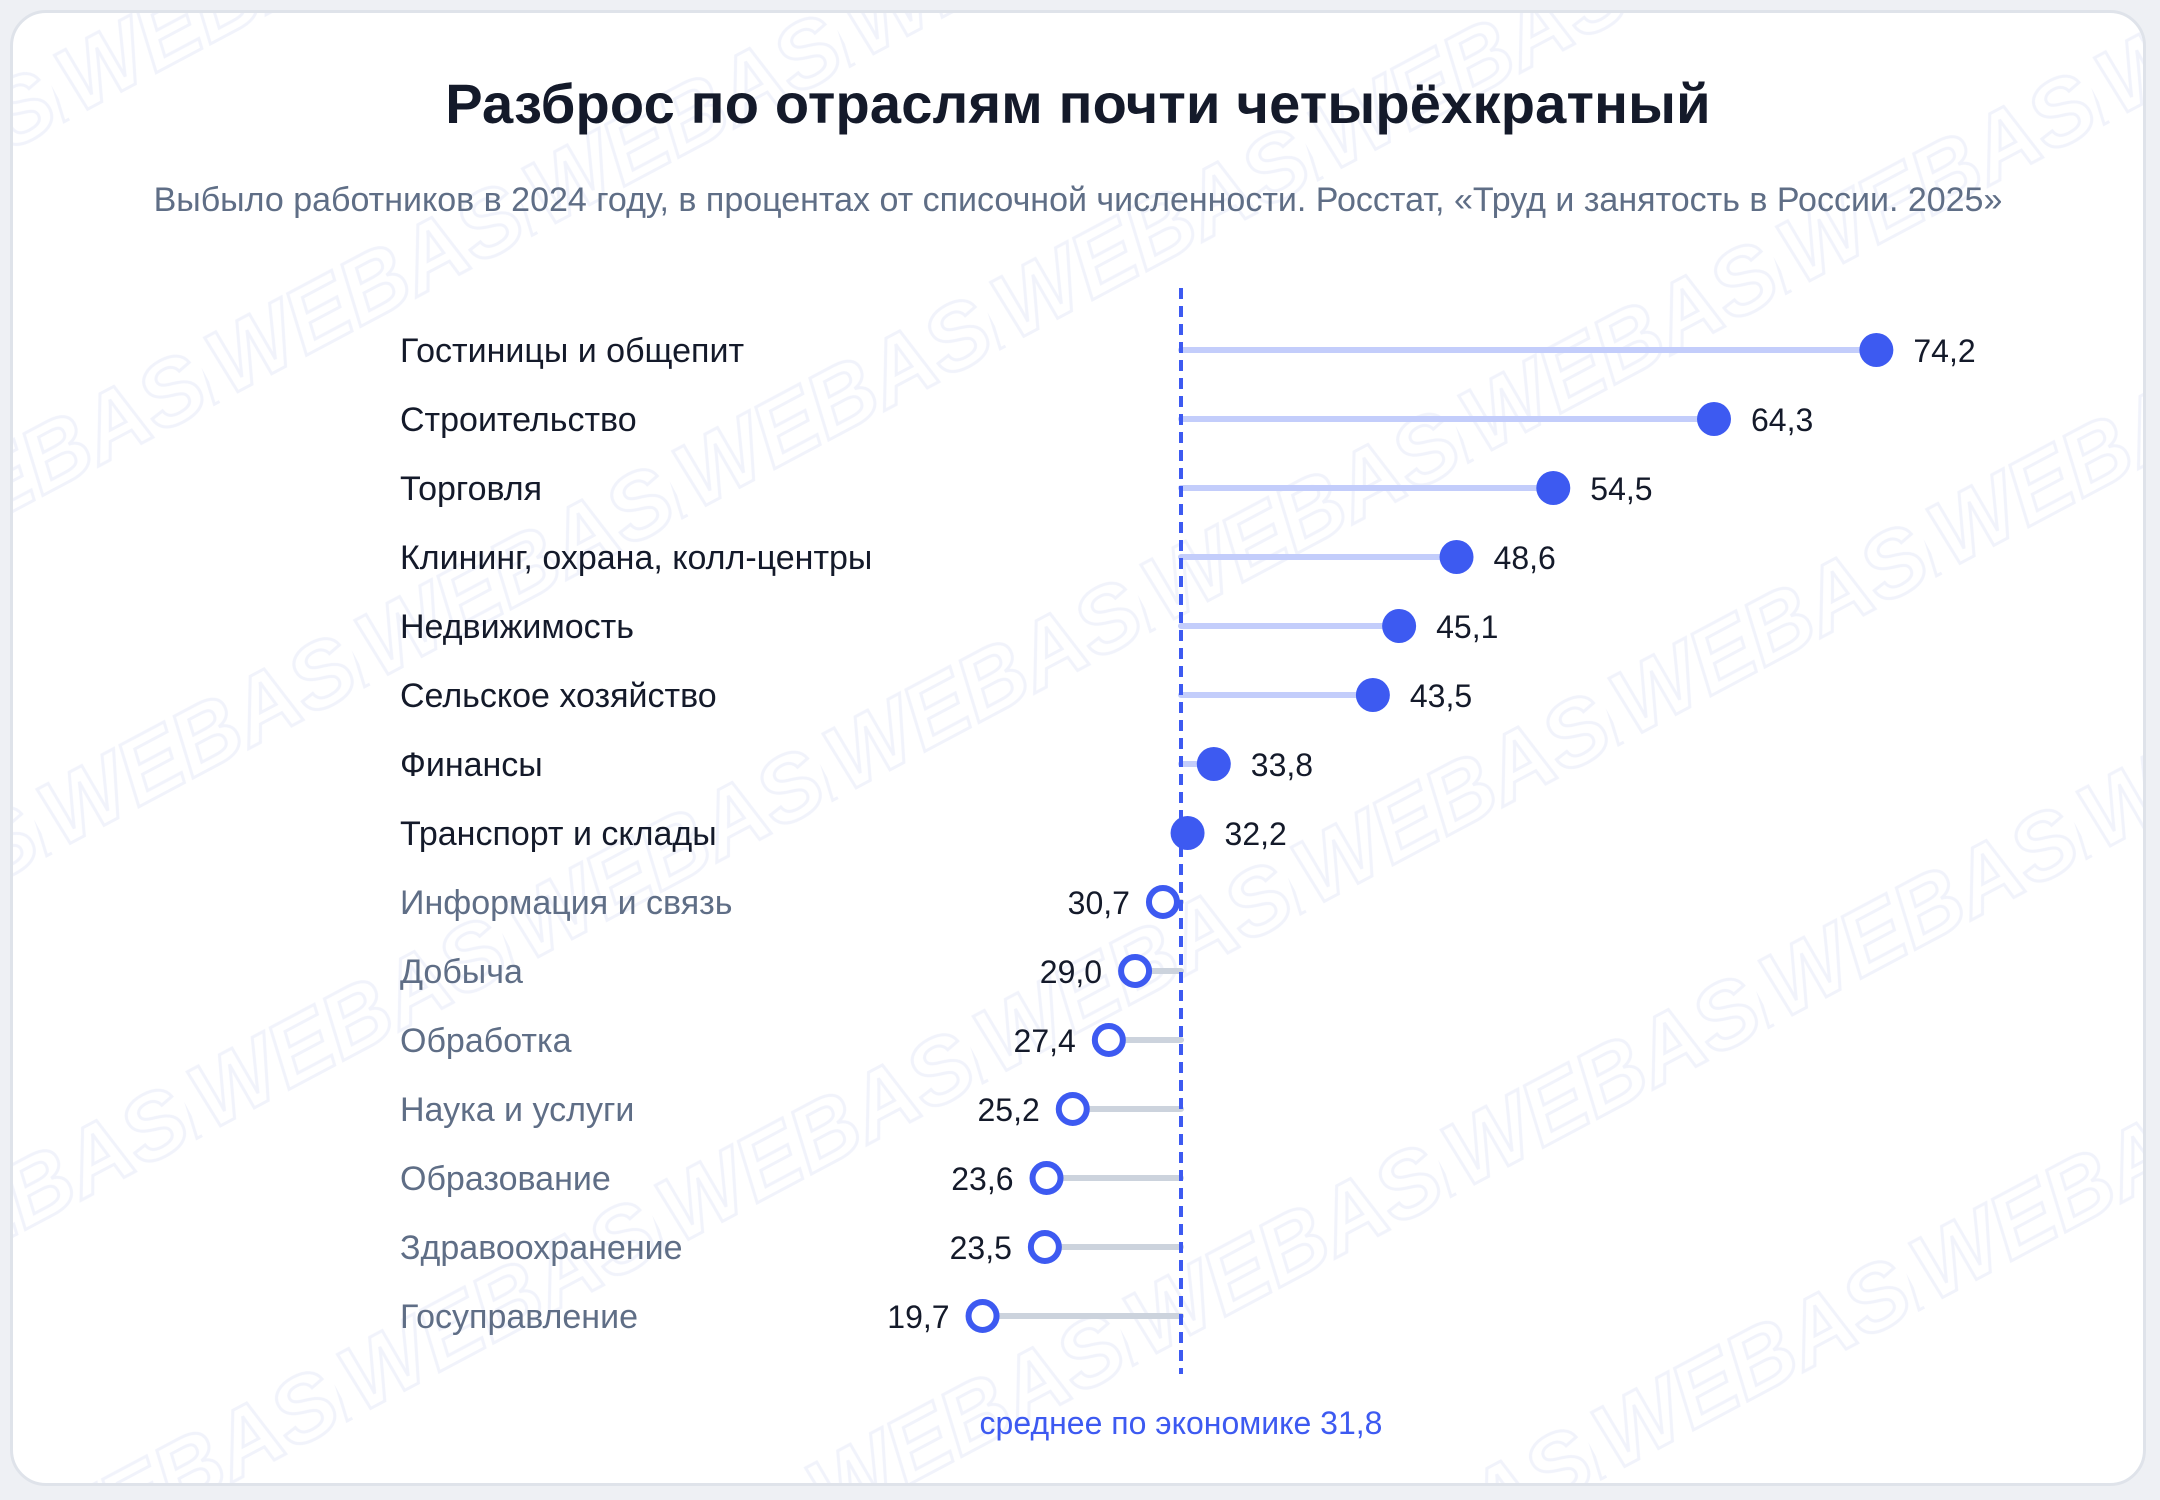 The image size is (2160, 1500). Describe the element at coordinates (517, 1110) in the screenshot. I see `category-label: Наука и услуги` at that location.